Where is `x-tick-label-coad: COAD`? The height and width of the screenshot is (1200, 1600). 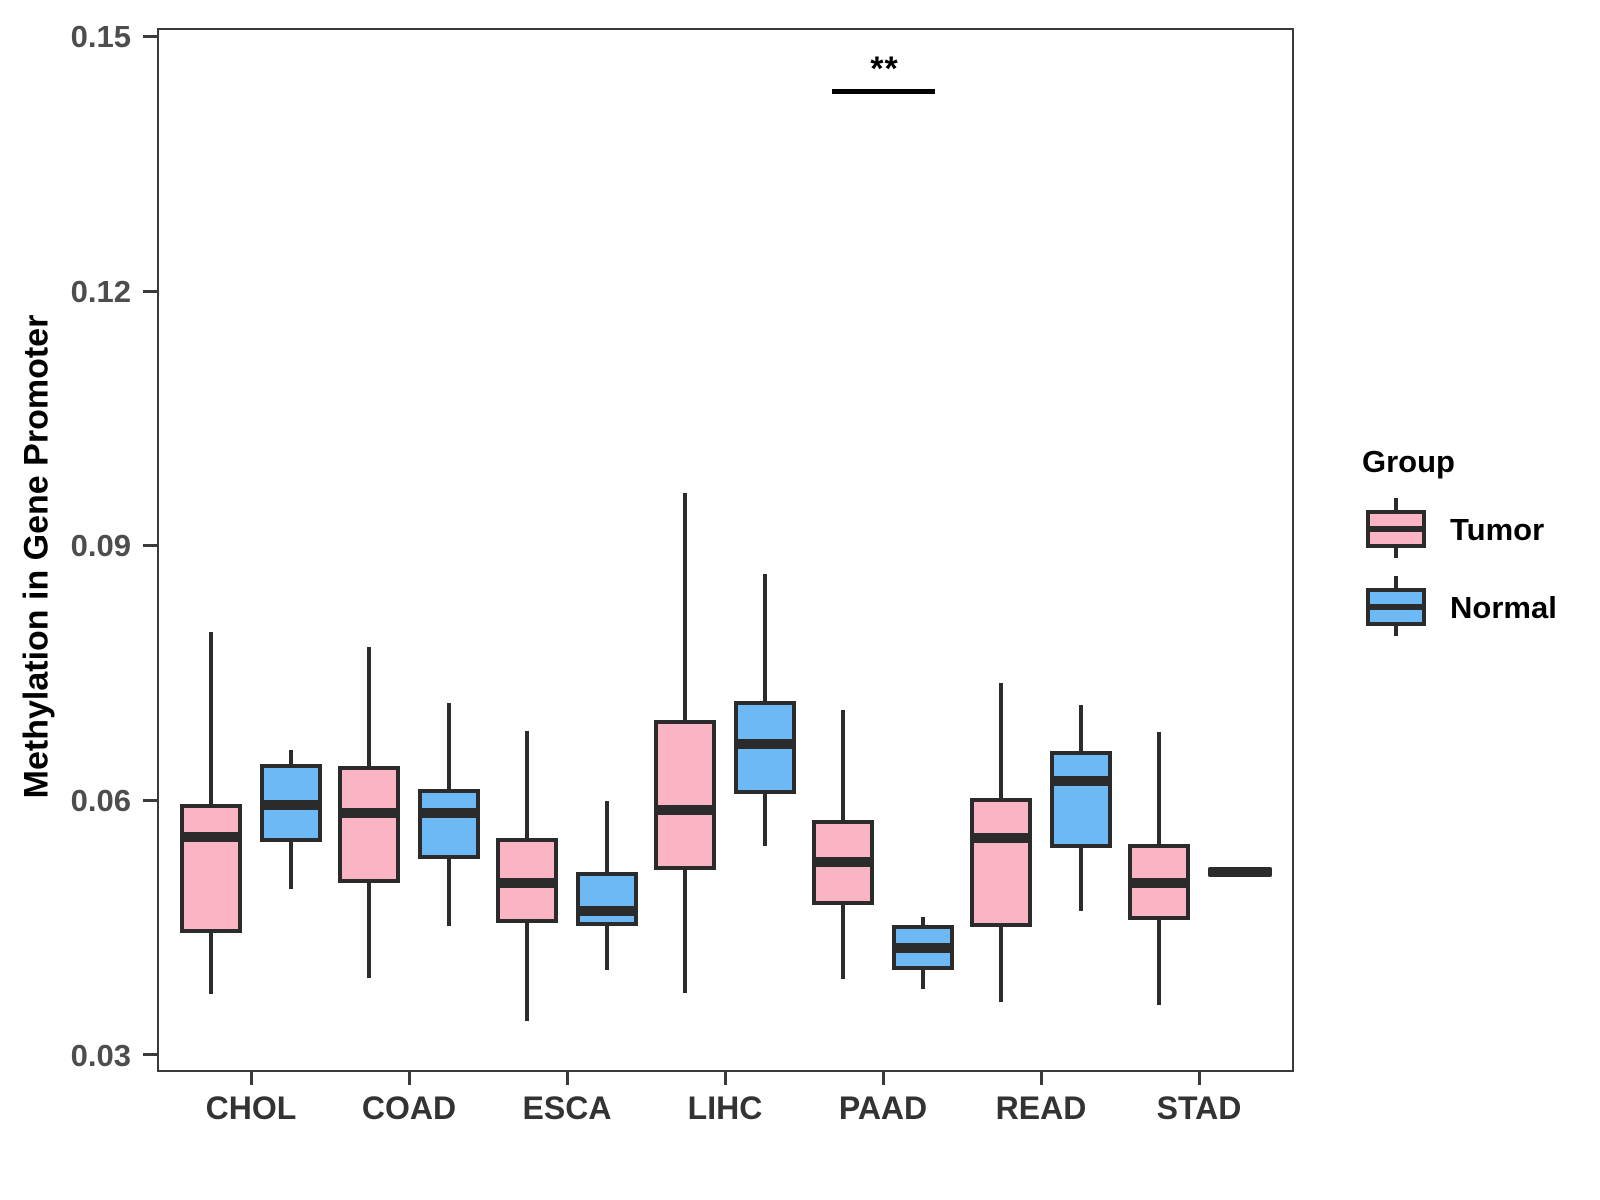
x-tick-label-coad: COAD is located at coordinates (409, 1108).